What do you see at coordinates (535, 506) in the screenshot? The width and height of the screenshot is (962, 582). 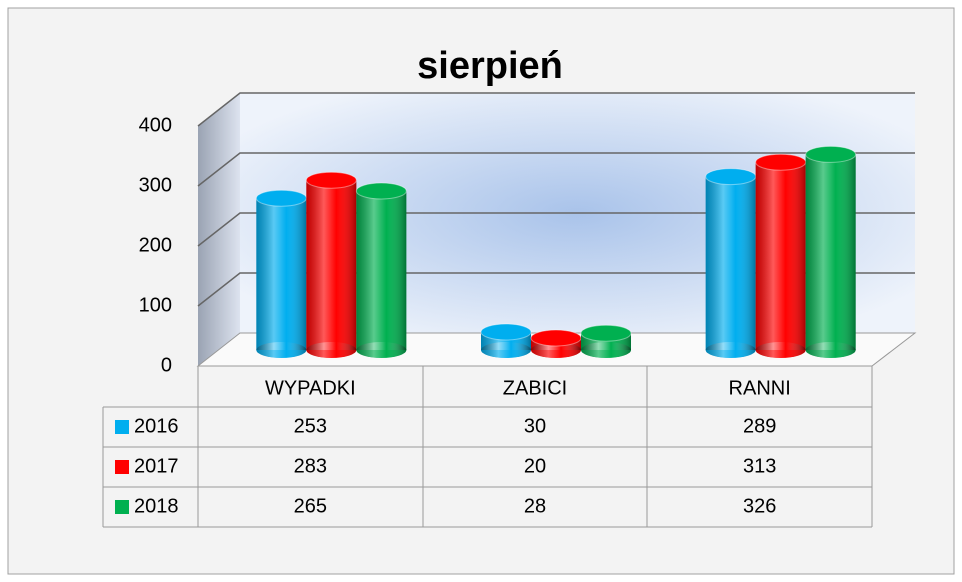 I see `table-value: 28` at bounding box center [535, 506].